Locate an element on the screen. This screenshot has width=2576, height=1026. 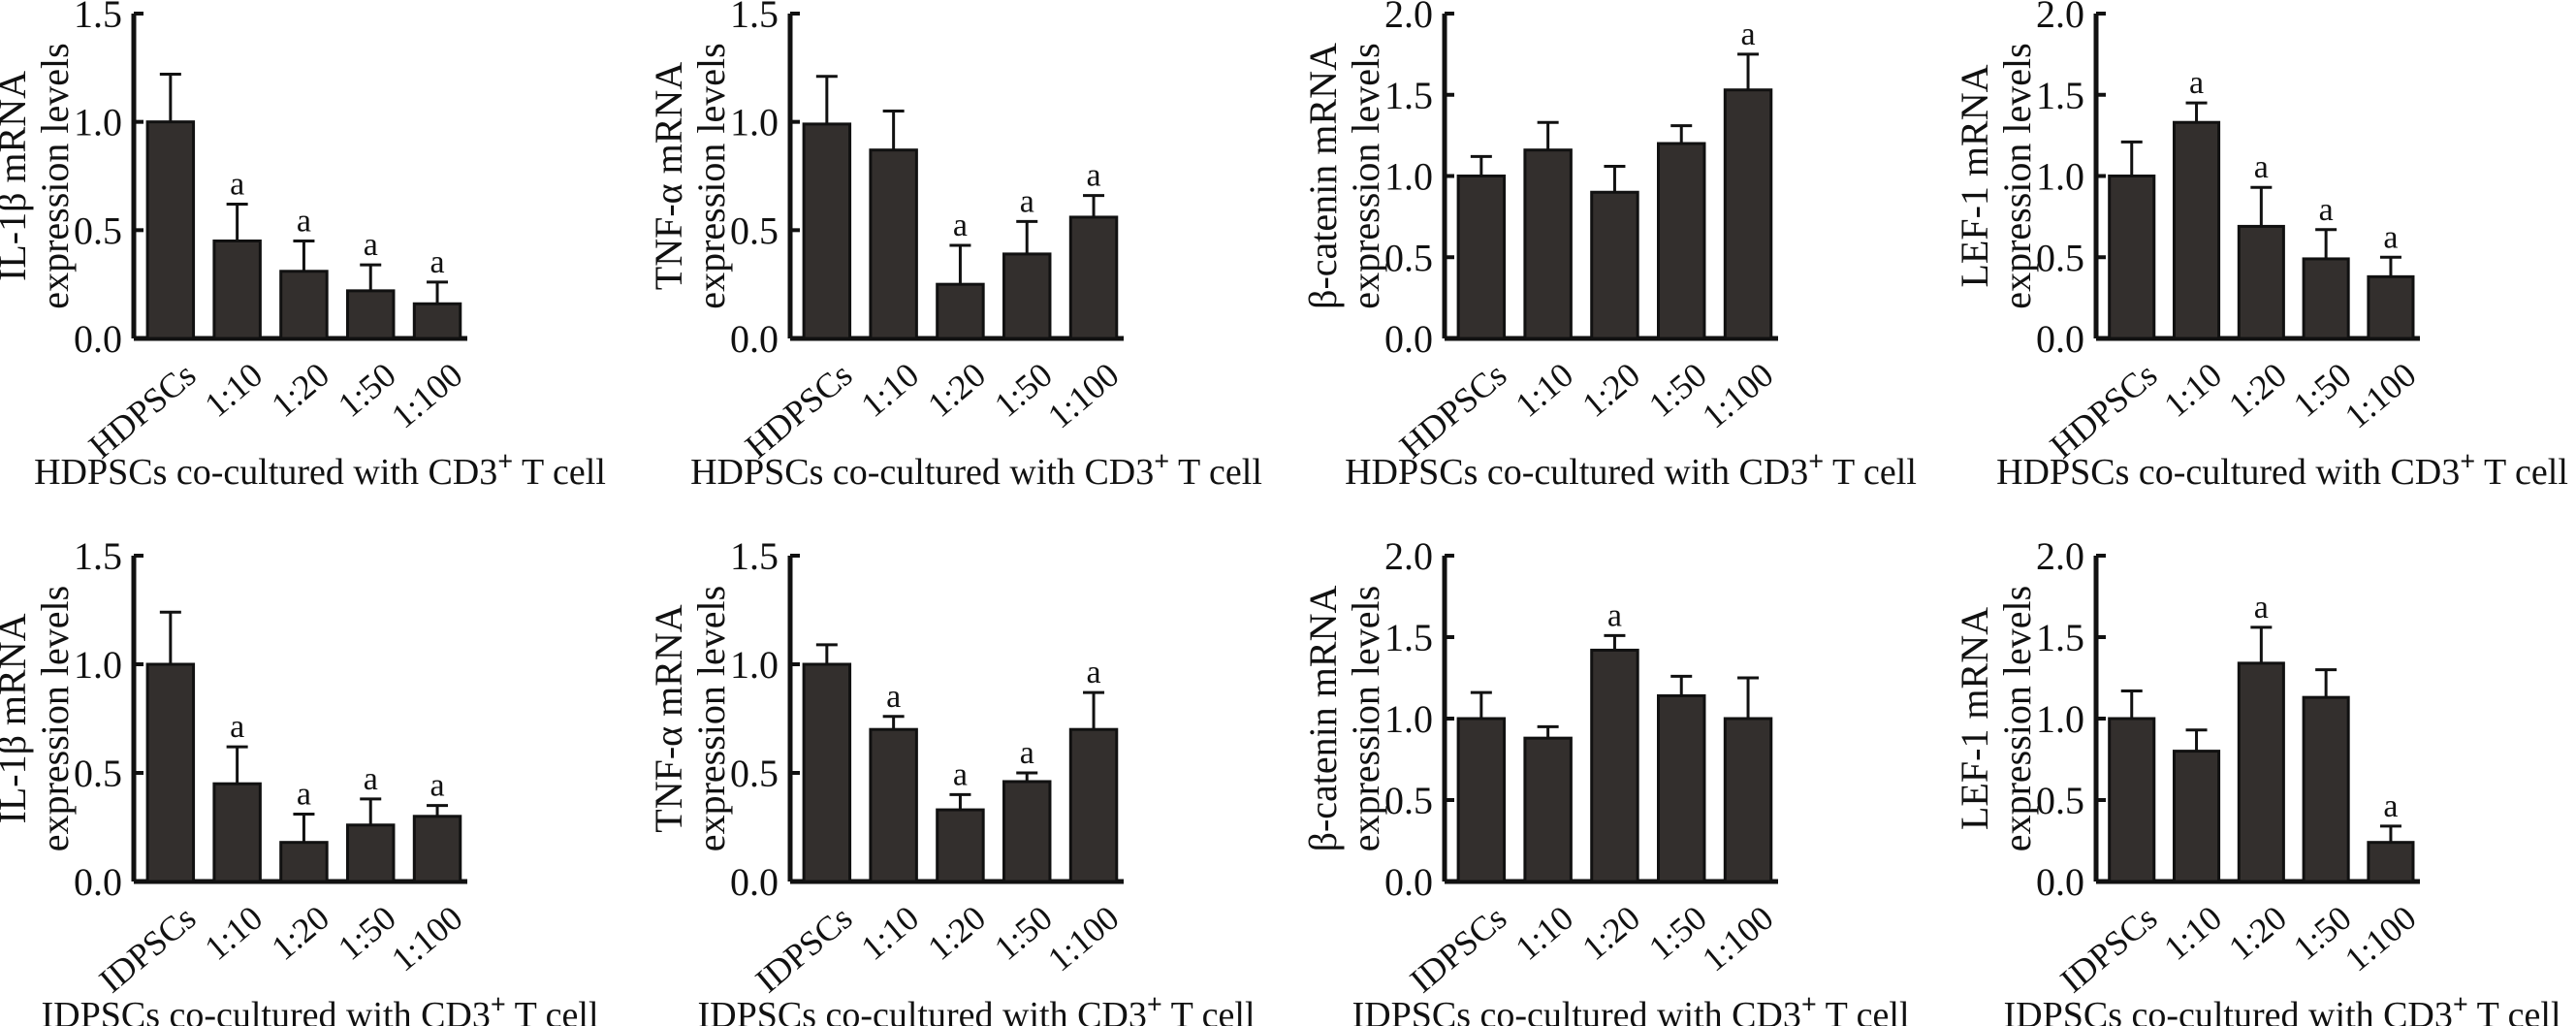
y-tick-label: 2.0 is located at coordinates (1408, 18).